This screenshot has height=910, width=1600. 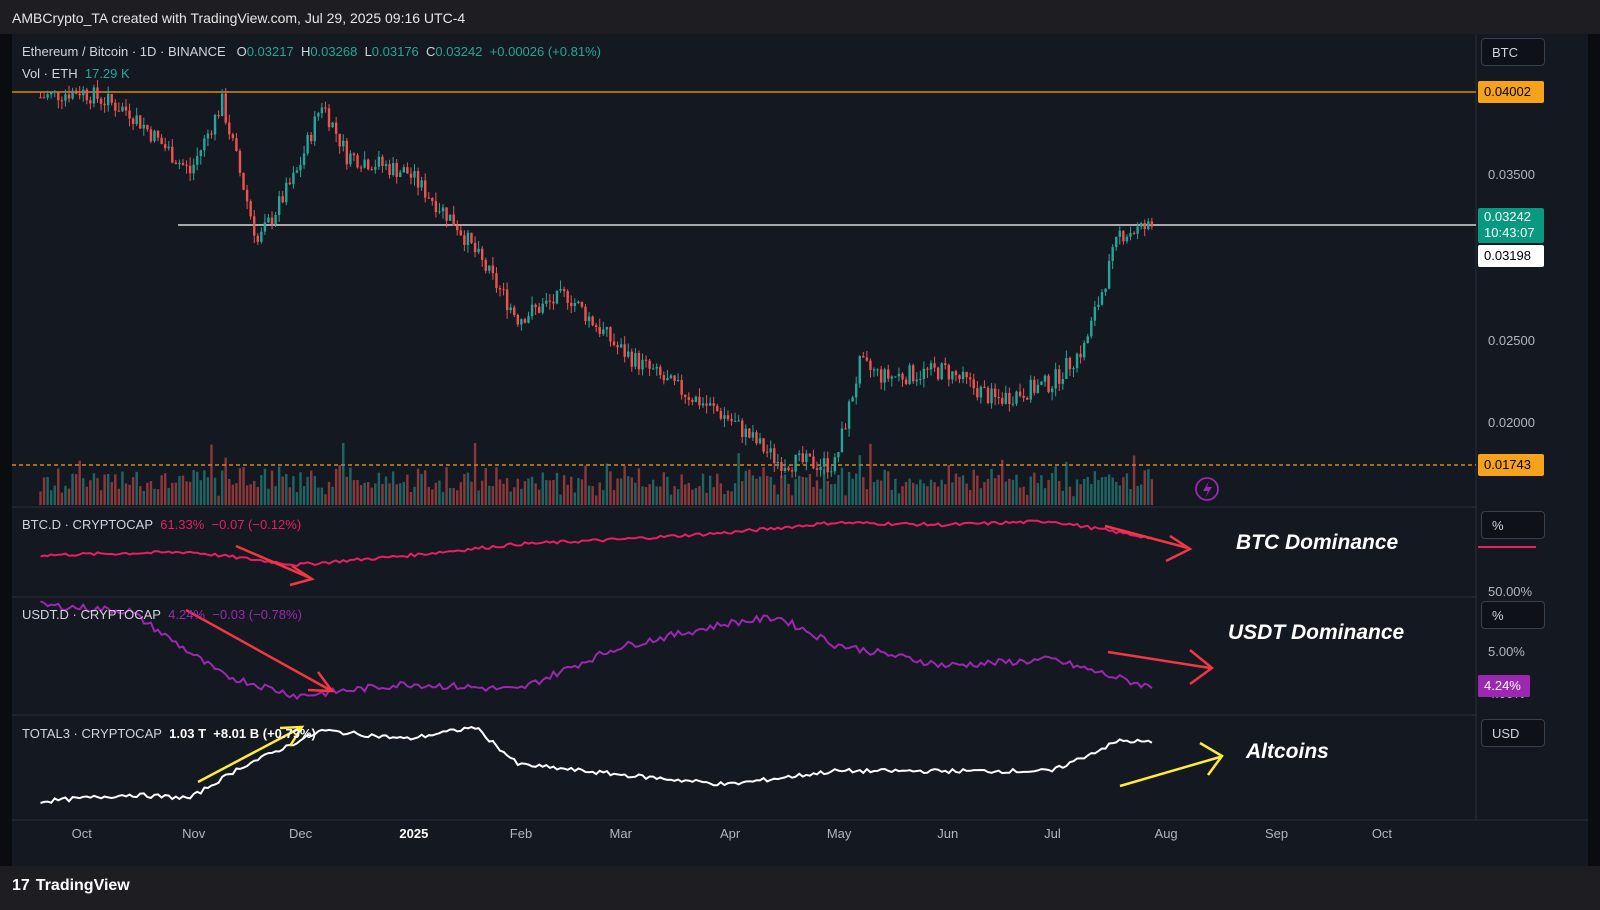 I want to click on btcd-series-line, so click(x=596, y=543).